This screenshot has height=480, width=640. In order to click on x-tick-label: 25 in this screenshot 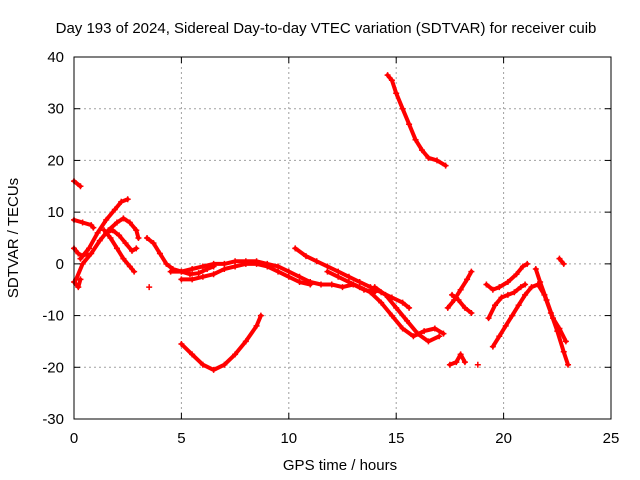, I will do `click(611, 438)`.